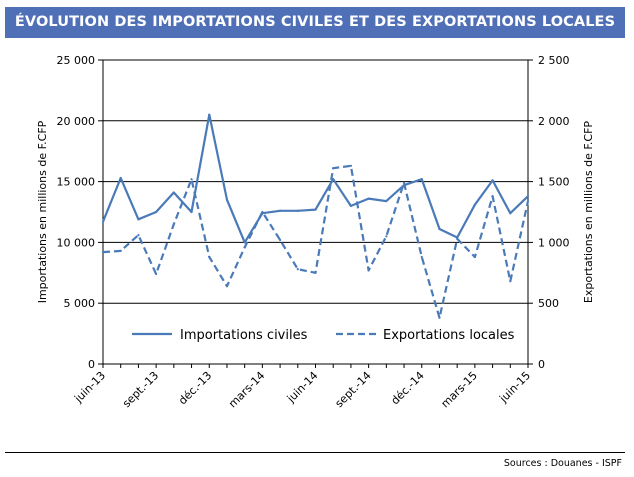 The height and width of the screenshot is (477, 634). I want to click on y-tick-label-left: 0, so click(91, 364).